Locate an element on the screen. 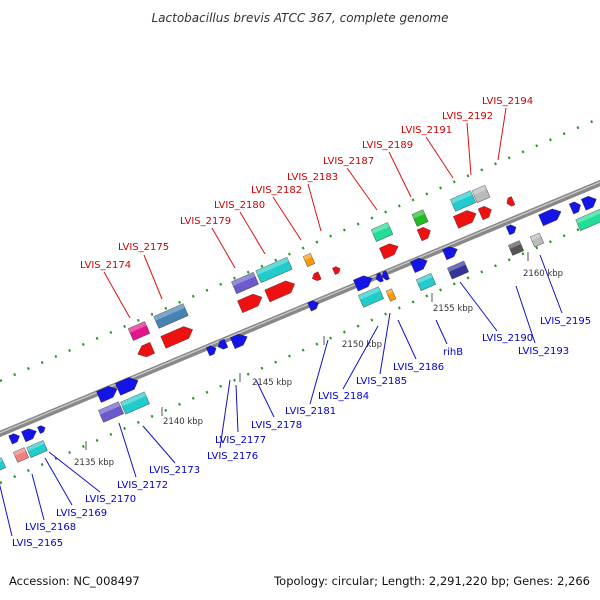 The image size is (600, 600). gene-label-bottom-3: LVIS_2170 is located at coordinates (110, 499).